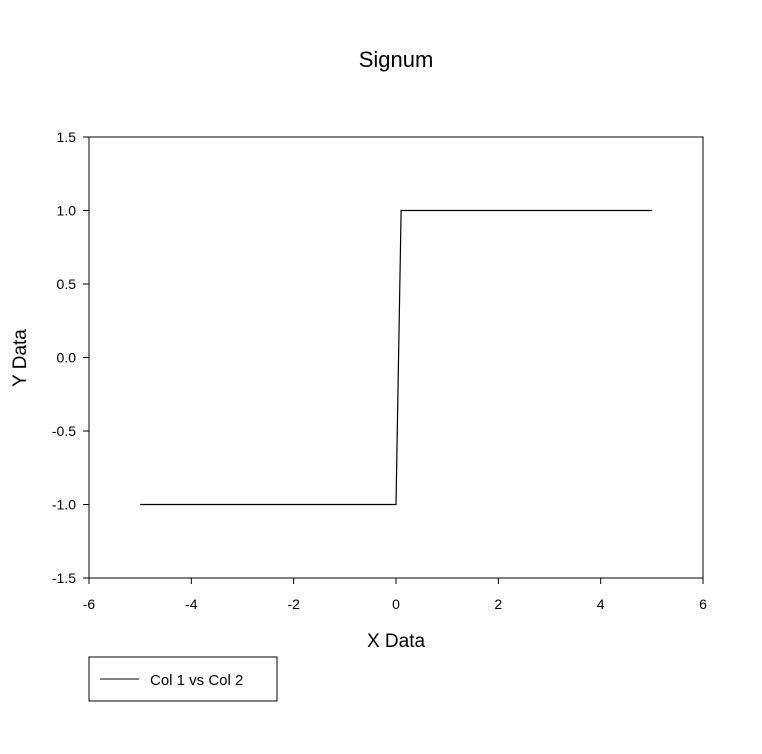  Describe the element at coordinates (196, 680) in the screenshot. I see `legend-label: Col 1 vs Col 2` at that location.